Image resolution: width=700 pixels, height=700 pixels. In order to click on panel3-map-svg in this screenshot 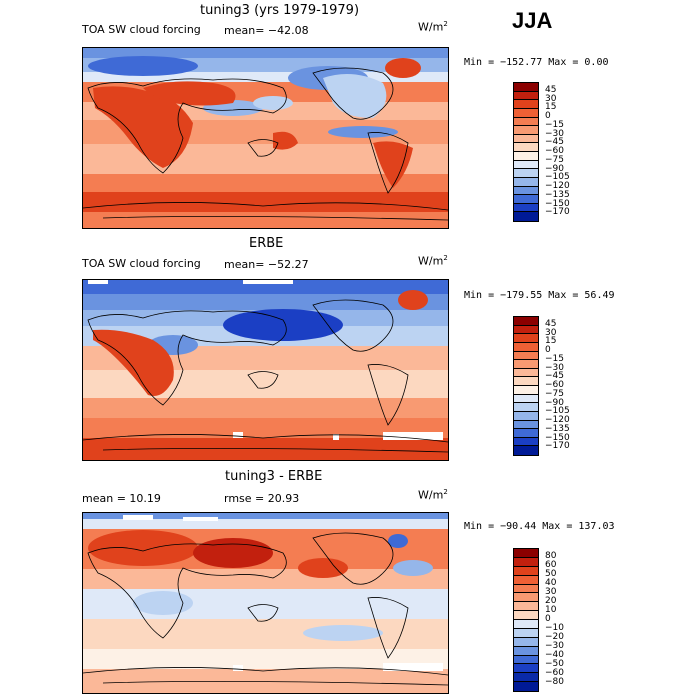, I will do `click(265, 603)`.